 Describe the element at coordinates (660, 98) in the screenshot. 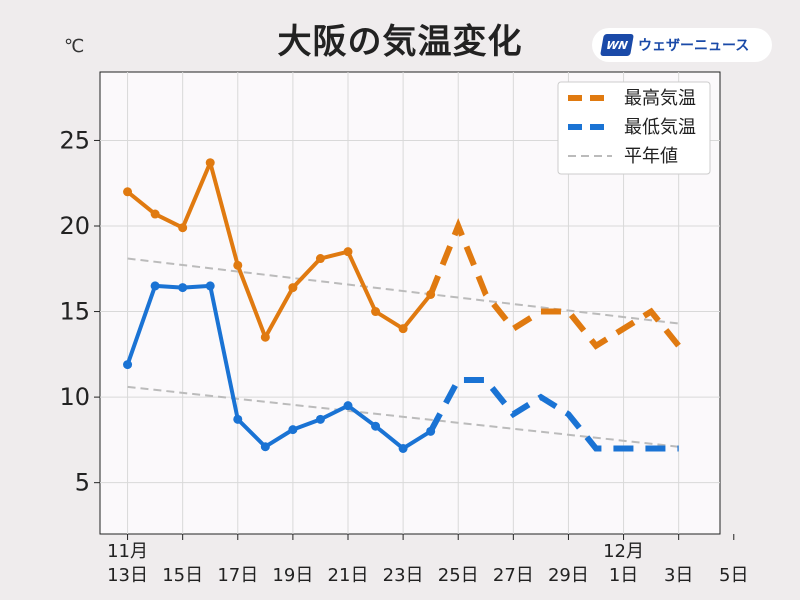

I see `legend-label: 最高気温` at that location.